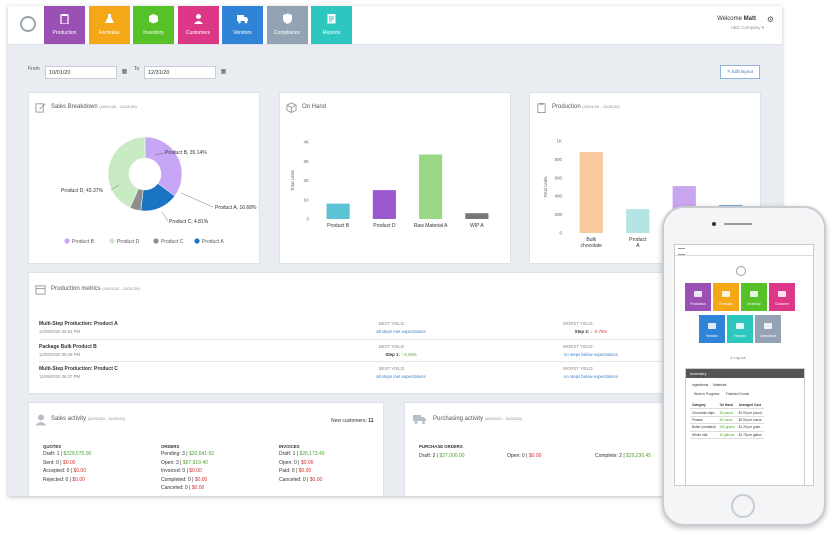  Describe the element at coordinates (40, 290) in the screenshot. I see `calendar-icon` at that location.